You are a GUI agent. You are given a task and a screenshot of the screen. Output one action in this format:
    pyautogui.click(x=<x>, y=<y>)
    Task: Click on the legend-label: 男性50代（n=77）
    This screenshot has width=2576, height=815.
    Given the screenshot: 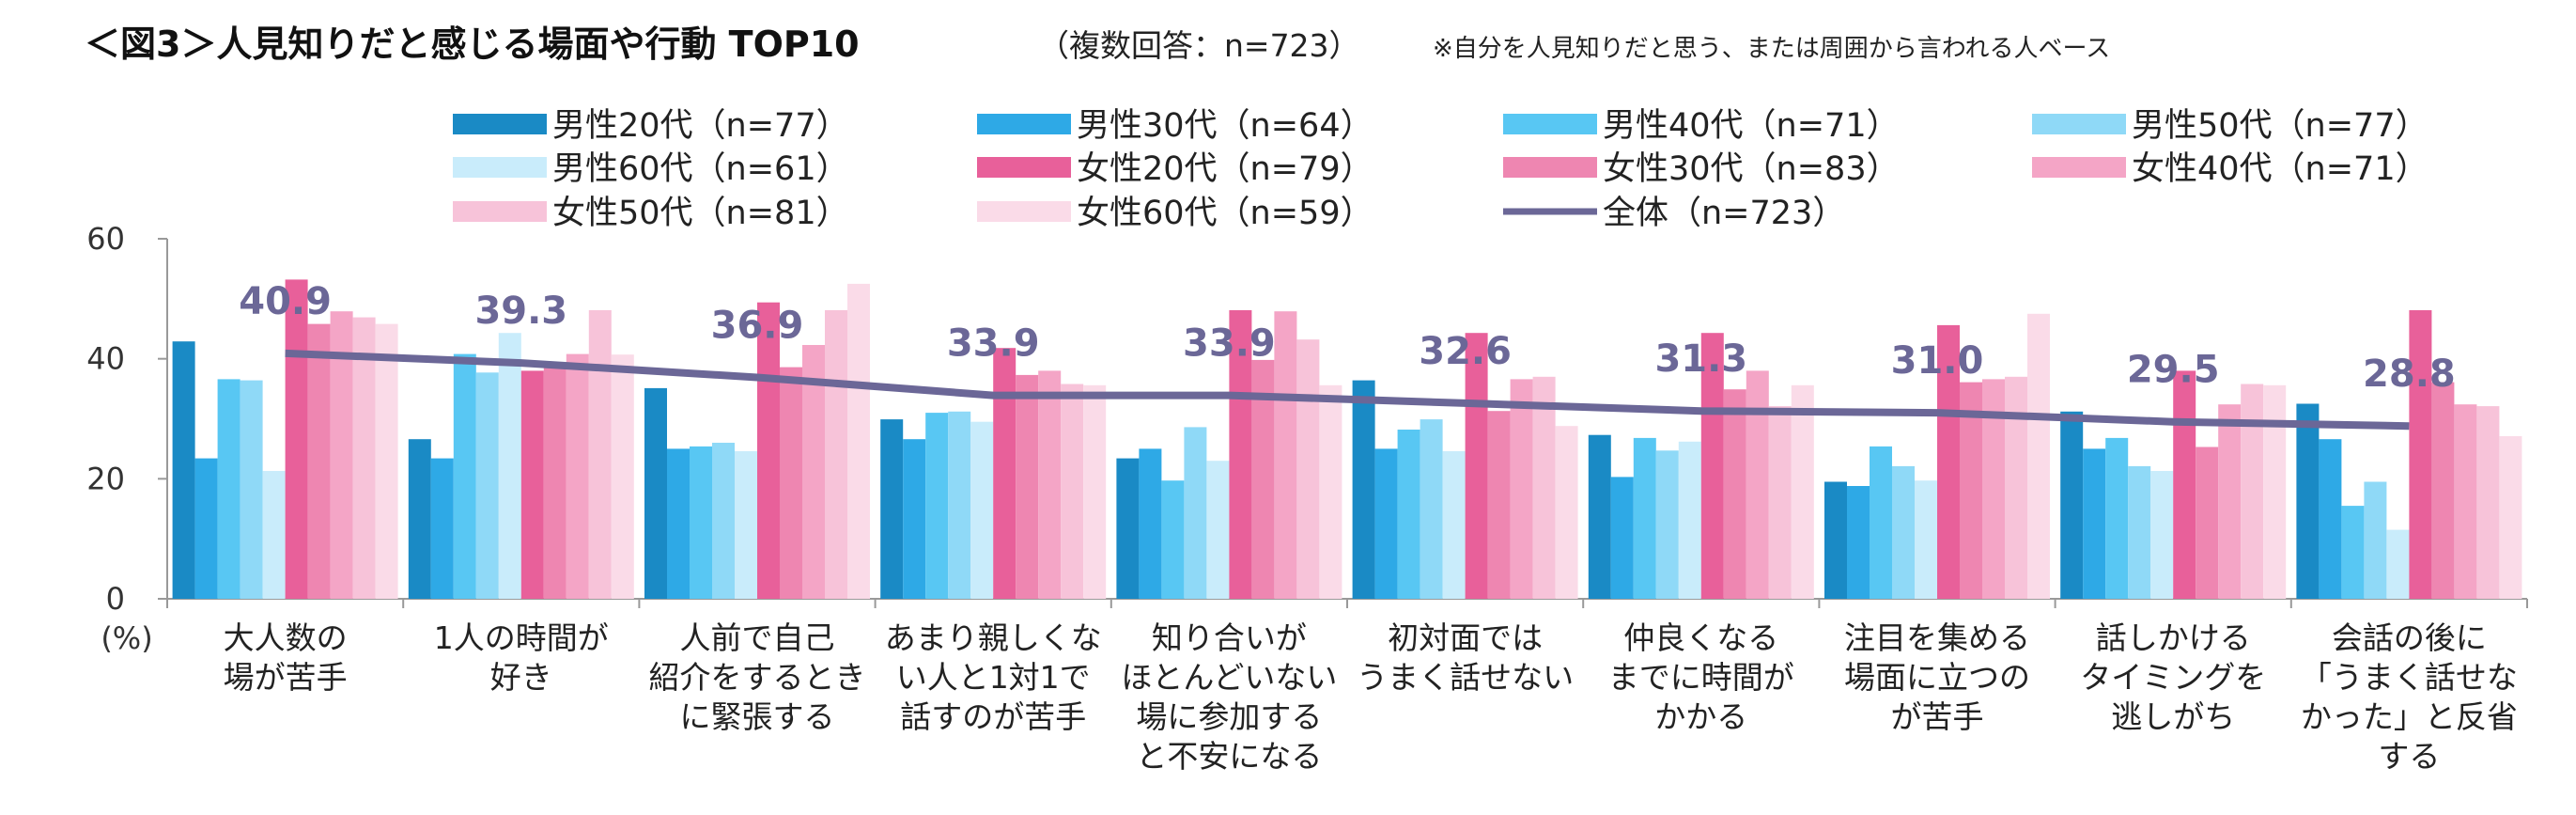 What is the action you would take?
    pyautogui.click(x=2281, y=126)
    